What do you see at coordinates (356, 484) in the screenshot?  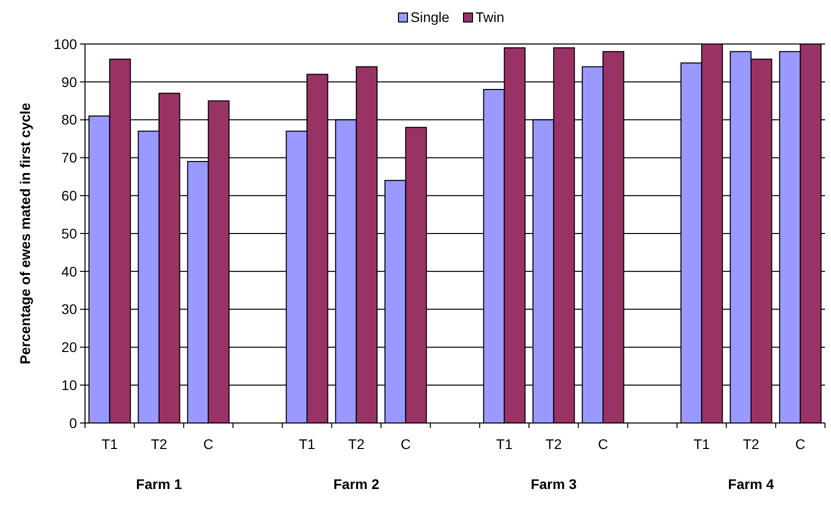 I see `text: Farm 2` at bounding box center [356, 484].